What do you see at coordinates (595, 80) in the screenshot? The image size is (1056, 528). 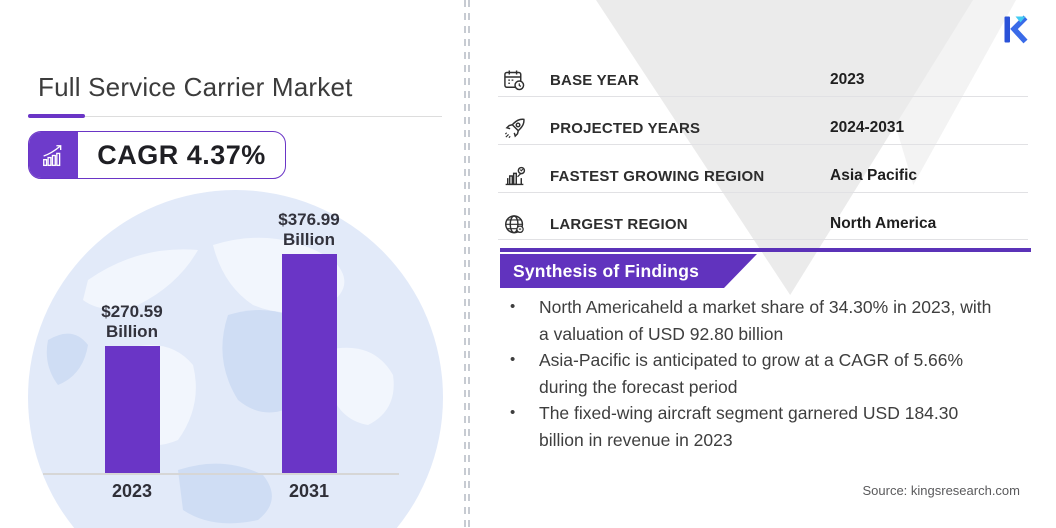 I see `fact-label: BASE YEAR` at bounding box center [595, 80].